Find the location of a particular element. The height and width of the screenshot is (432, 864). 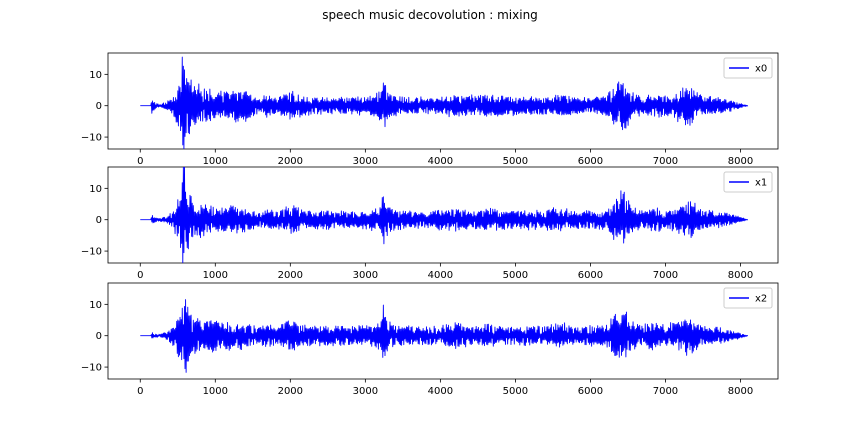

legend: x0 is located at coordinates (748, 68).